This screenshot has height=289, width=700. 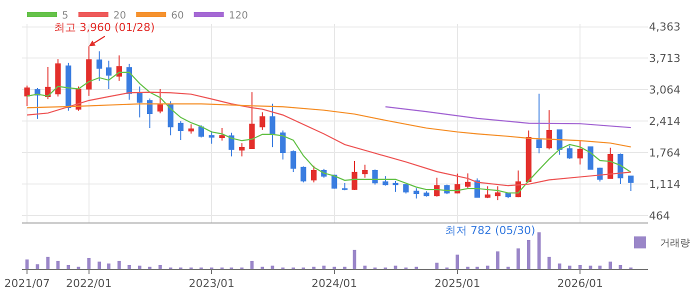 What do you see at coordinates (664, 59) in the screenshot?
I see `y-tick-label: 3,713` at bounding box center [664, 59].